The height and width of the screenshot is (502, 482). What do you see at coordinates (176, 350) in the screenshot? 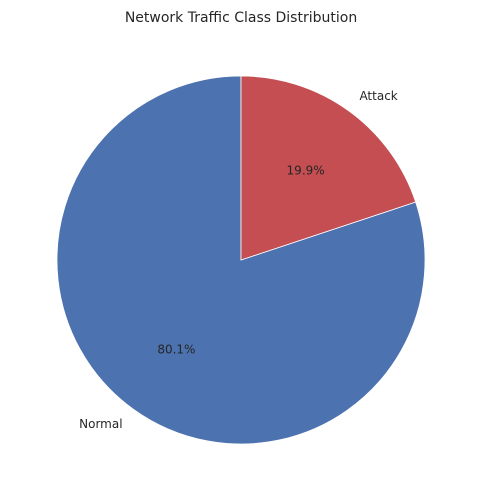
I see `slice-percent-normal: 80.1%` at bounding box center [176, 350].